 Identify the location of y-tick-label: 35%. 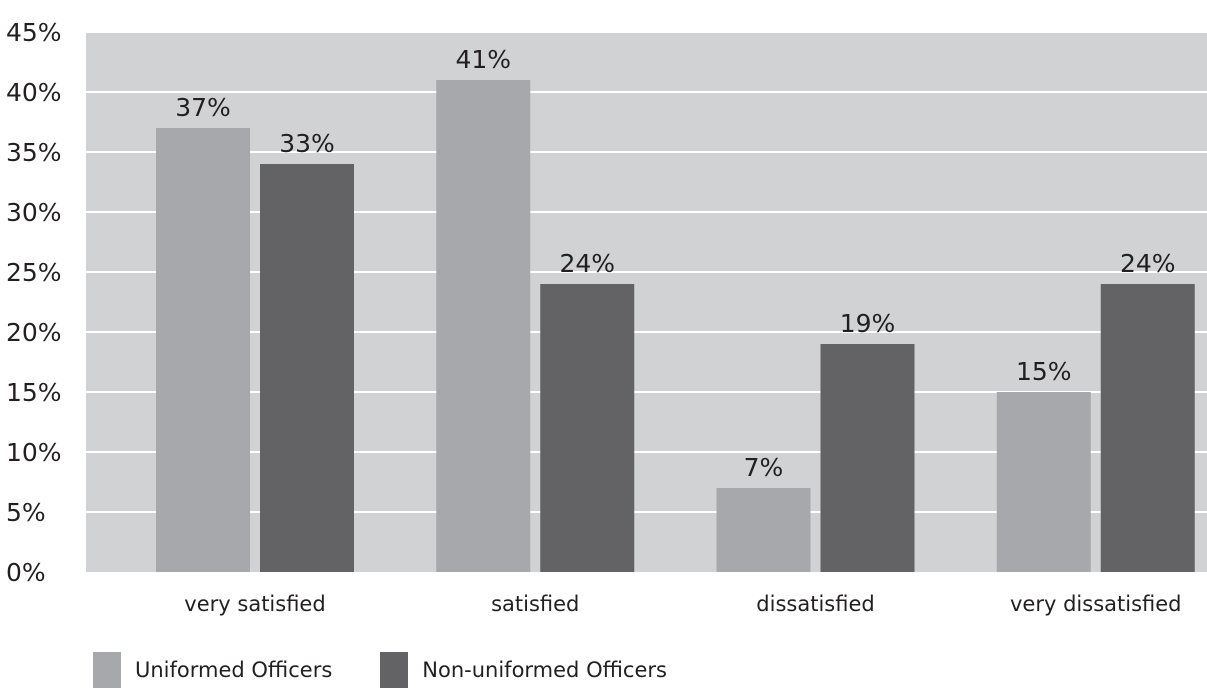
(34, 152).